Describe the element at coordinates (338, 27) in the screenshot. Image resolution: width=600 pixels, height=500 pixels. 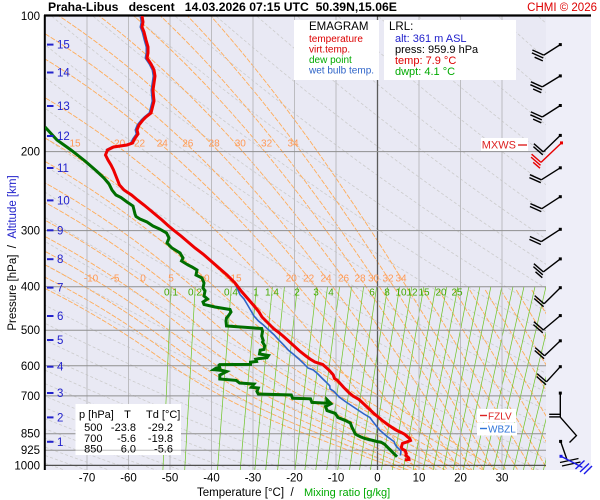
I see `svg-text: EMAGRAM` at that location.